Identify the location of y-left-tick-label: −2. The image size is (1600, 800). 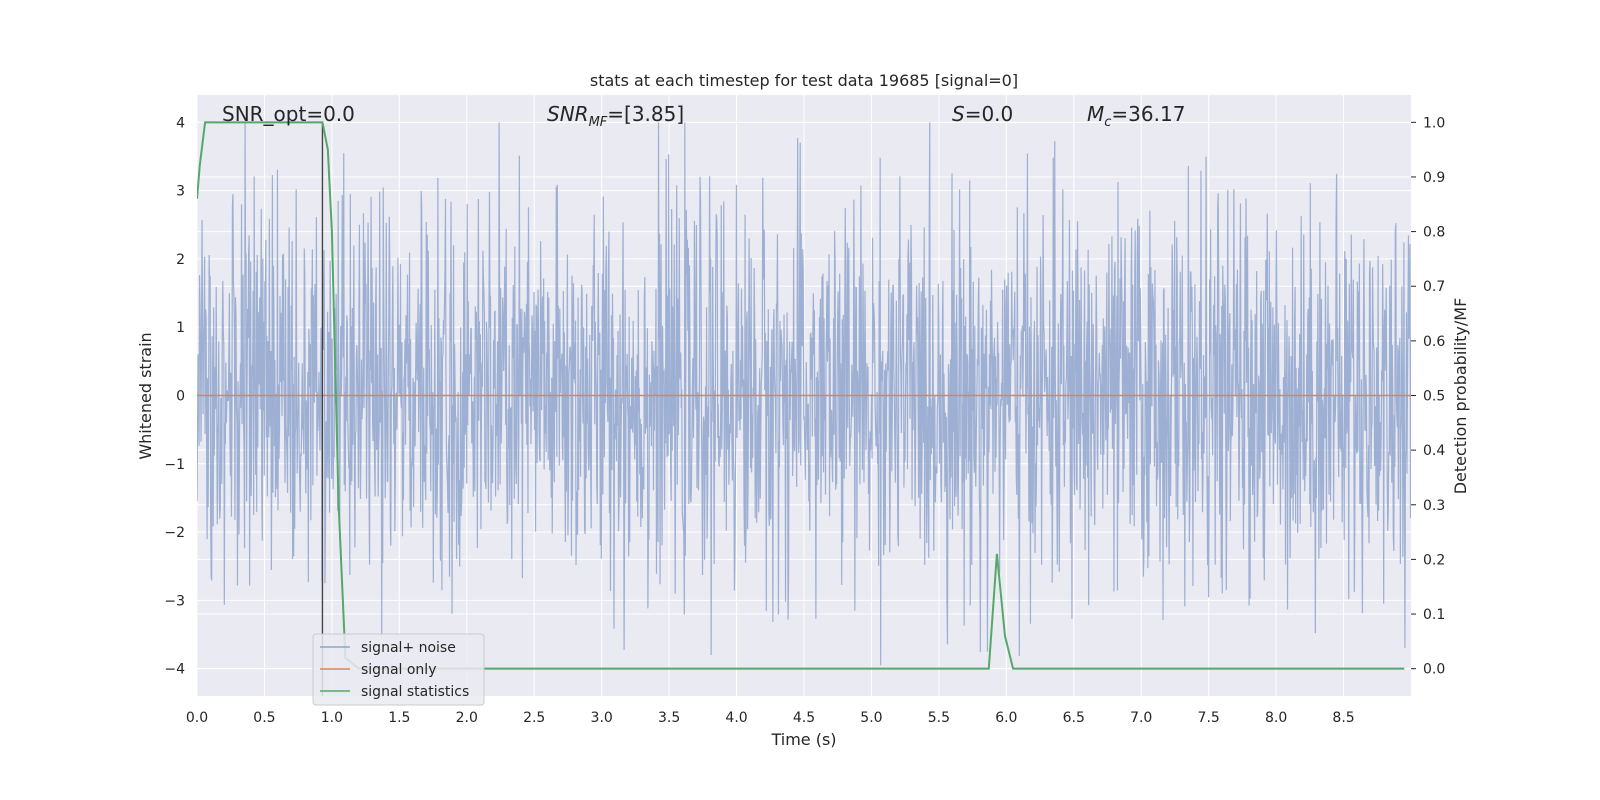
(174, 533).